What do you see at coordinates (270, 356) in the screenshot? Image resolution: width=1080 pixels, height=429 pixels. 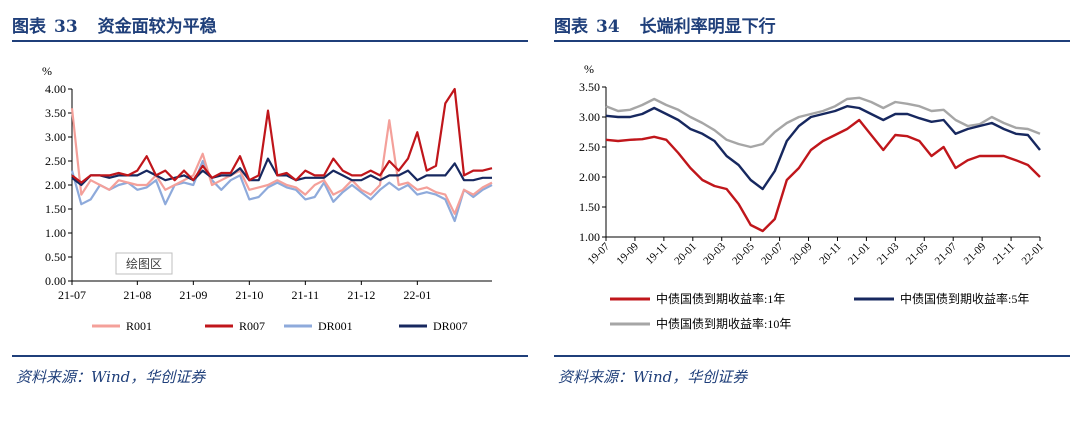 I see `left-bottom-rule` at bounding box center [270, 356].